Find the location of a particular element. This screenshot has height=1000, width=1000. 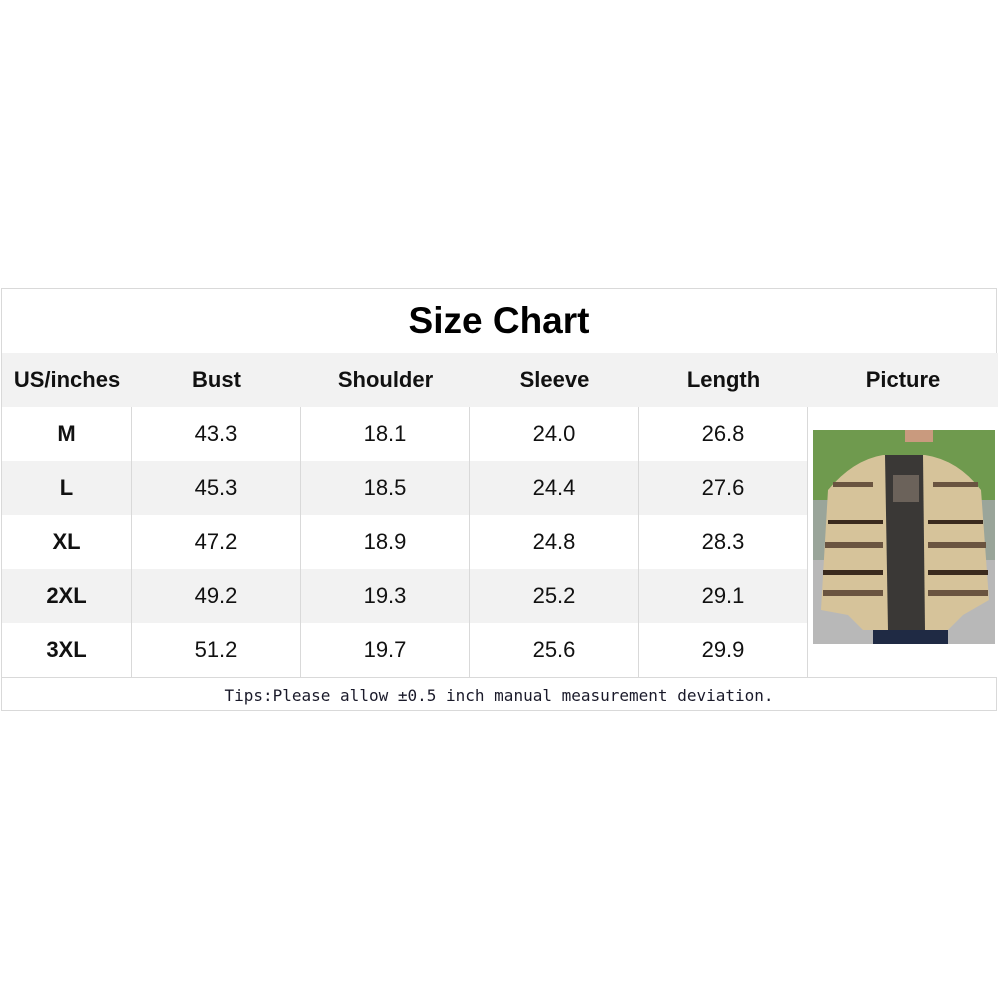

measurement-cell: 24.8 is located at coordinates (554, 542).